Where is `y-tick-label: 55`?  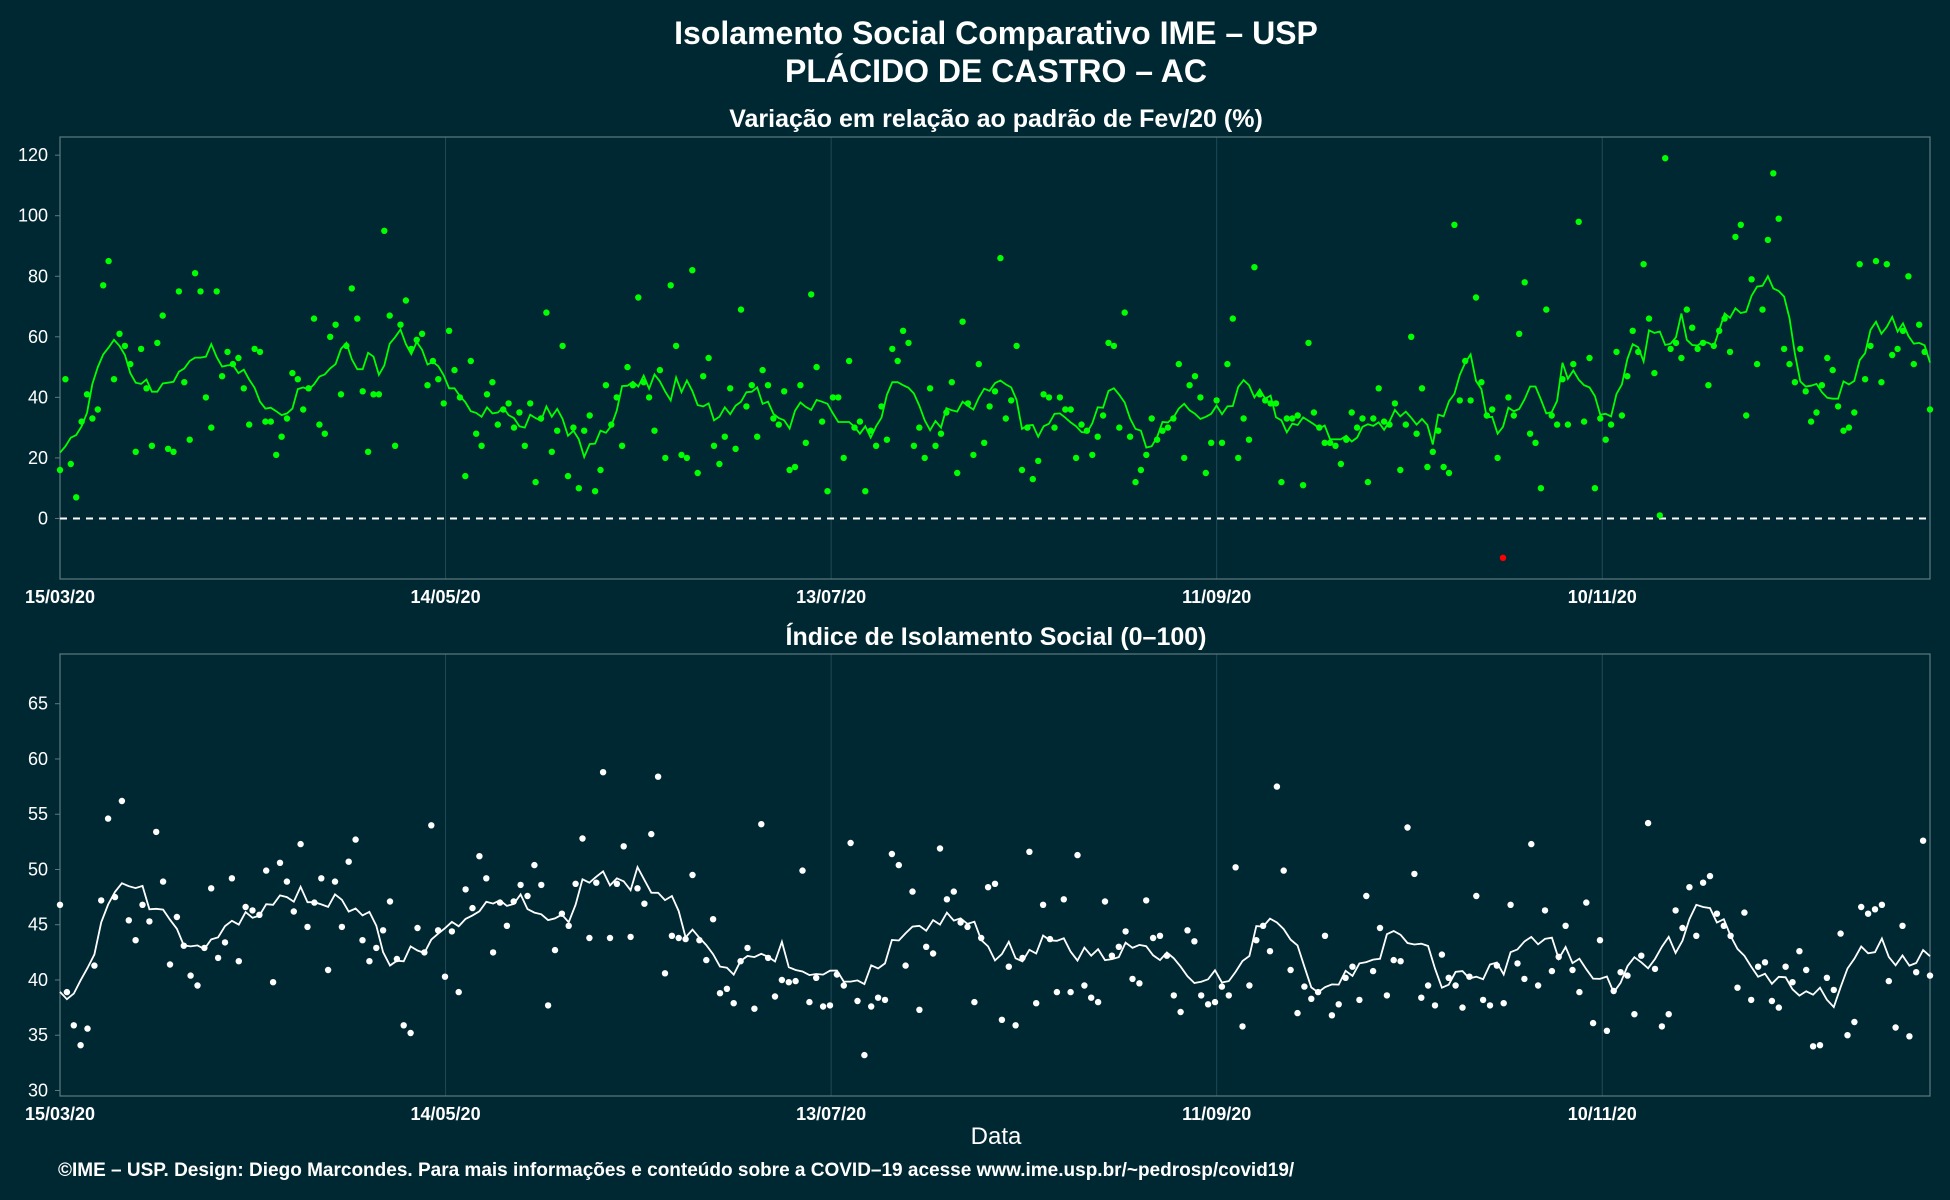 y-tick-label: 55 is located at coordinates (38, 814).